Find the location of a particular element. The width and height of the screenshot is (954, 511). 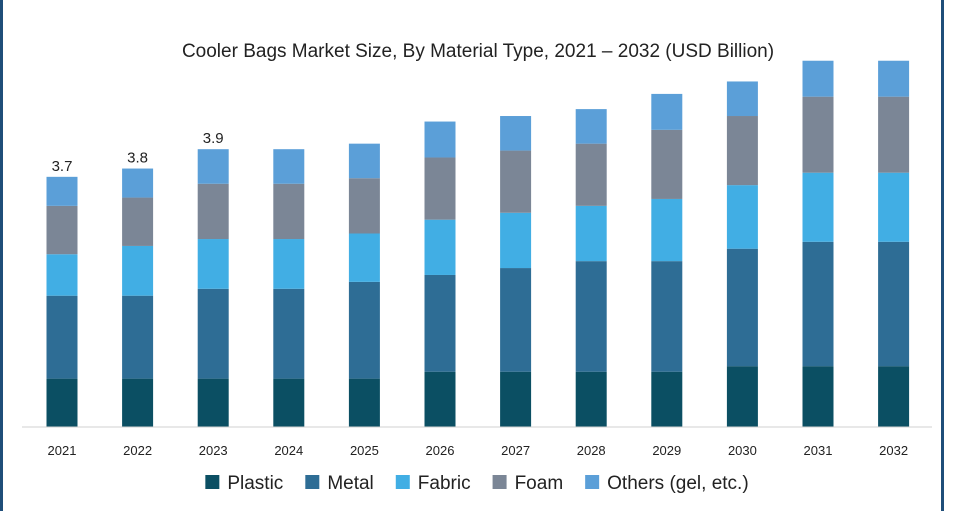

bar-2022-plastic is located at coordinates (138, 402).